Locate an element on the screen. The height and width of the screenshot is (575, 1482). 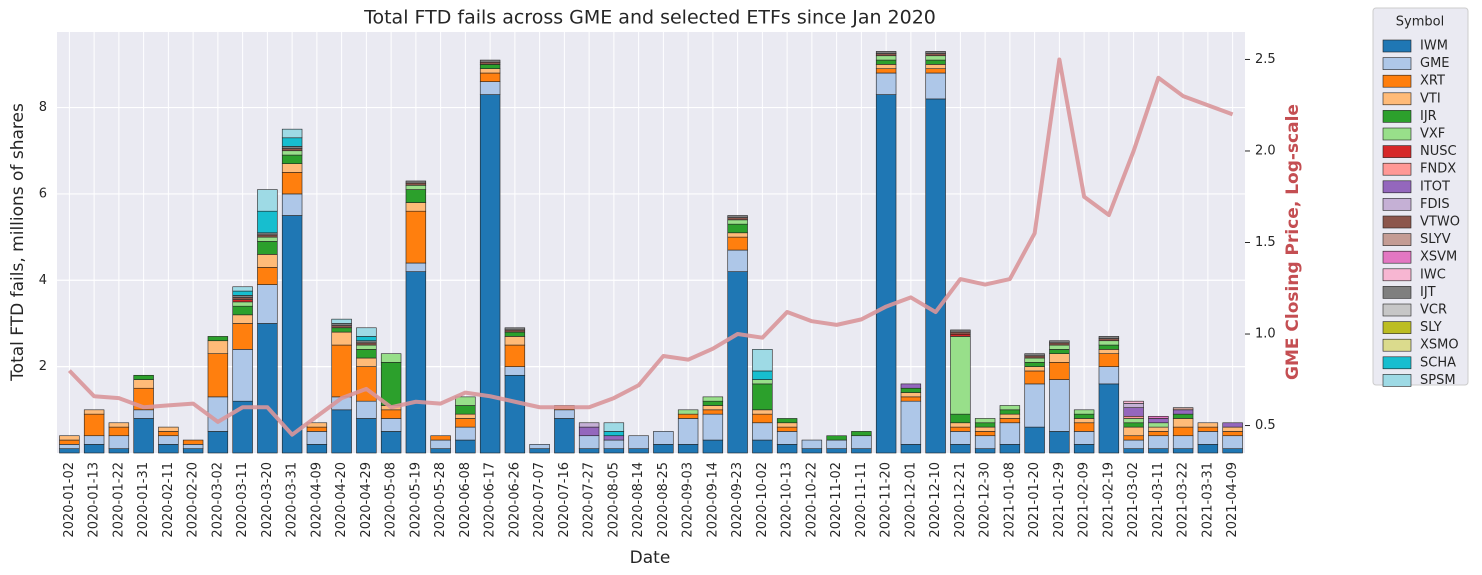
x-tick-label: 2020-04-09 is located at coordinates (316, 500).